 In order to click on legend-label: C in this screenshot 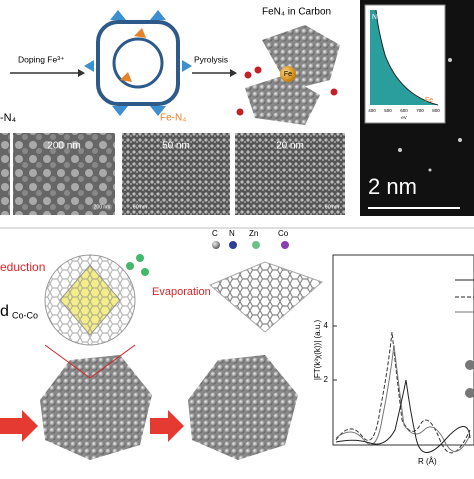, I will do `click(215, 233)`.